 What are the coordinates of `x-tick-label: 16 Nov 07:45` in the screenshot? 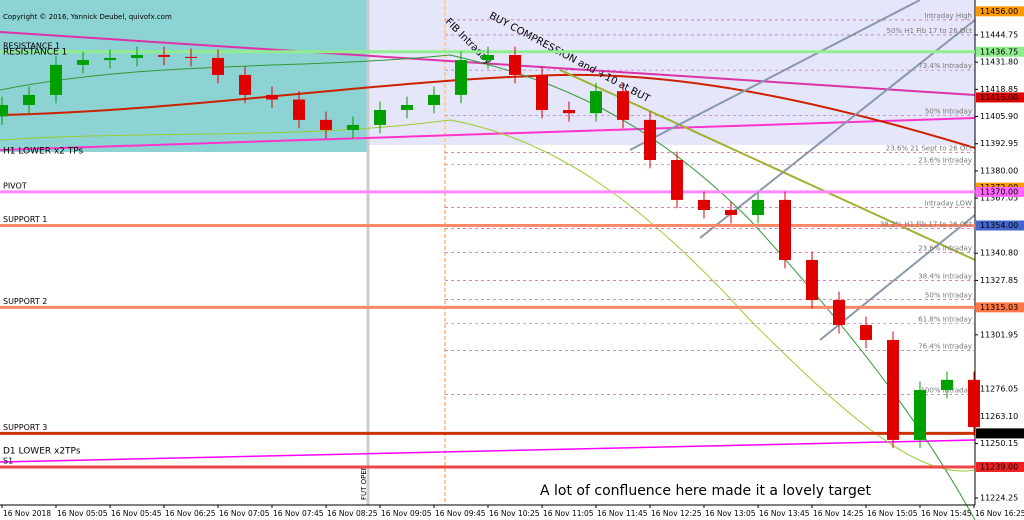 It's located at (298, 513).